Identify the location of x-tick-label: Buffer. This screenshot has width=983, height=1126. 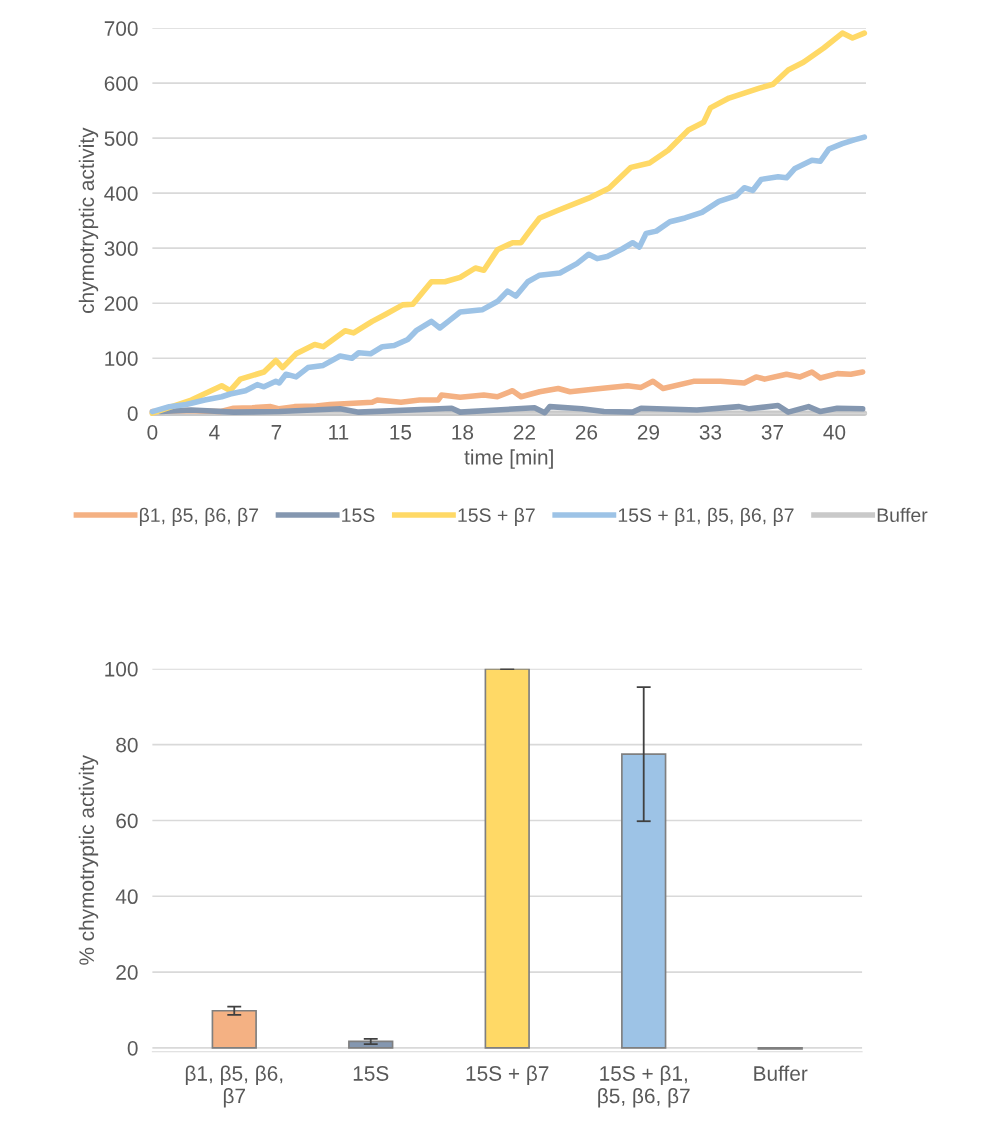
(781, 1073).